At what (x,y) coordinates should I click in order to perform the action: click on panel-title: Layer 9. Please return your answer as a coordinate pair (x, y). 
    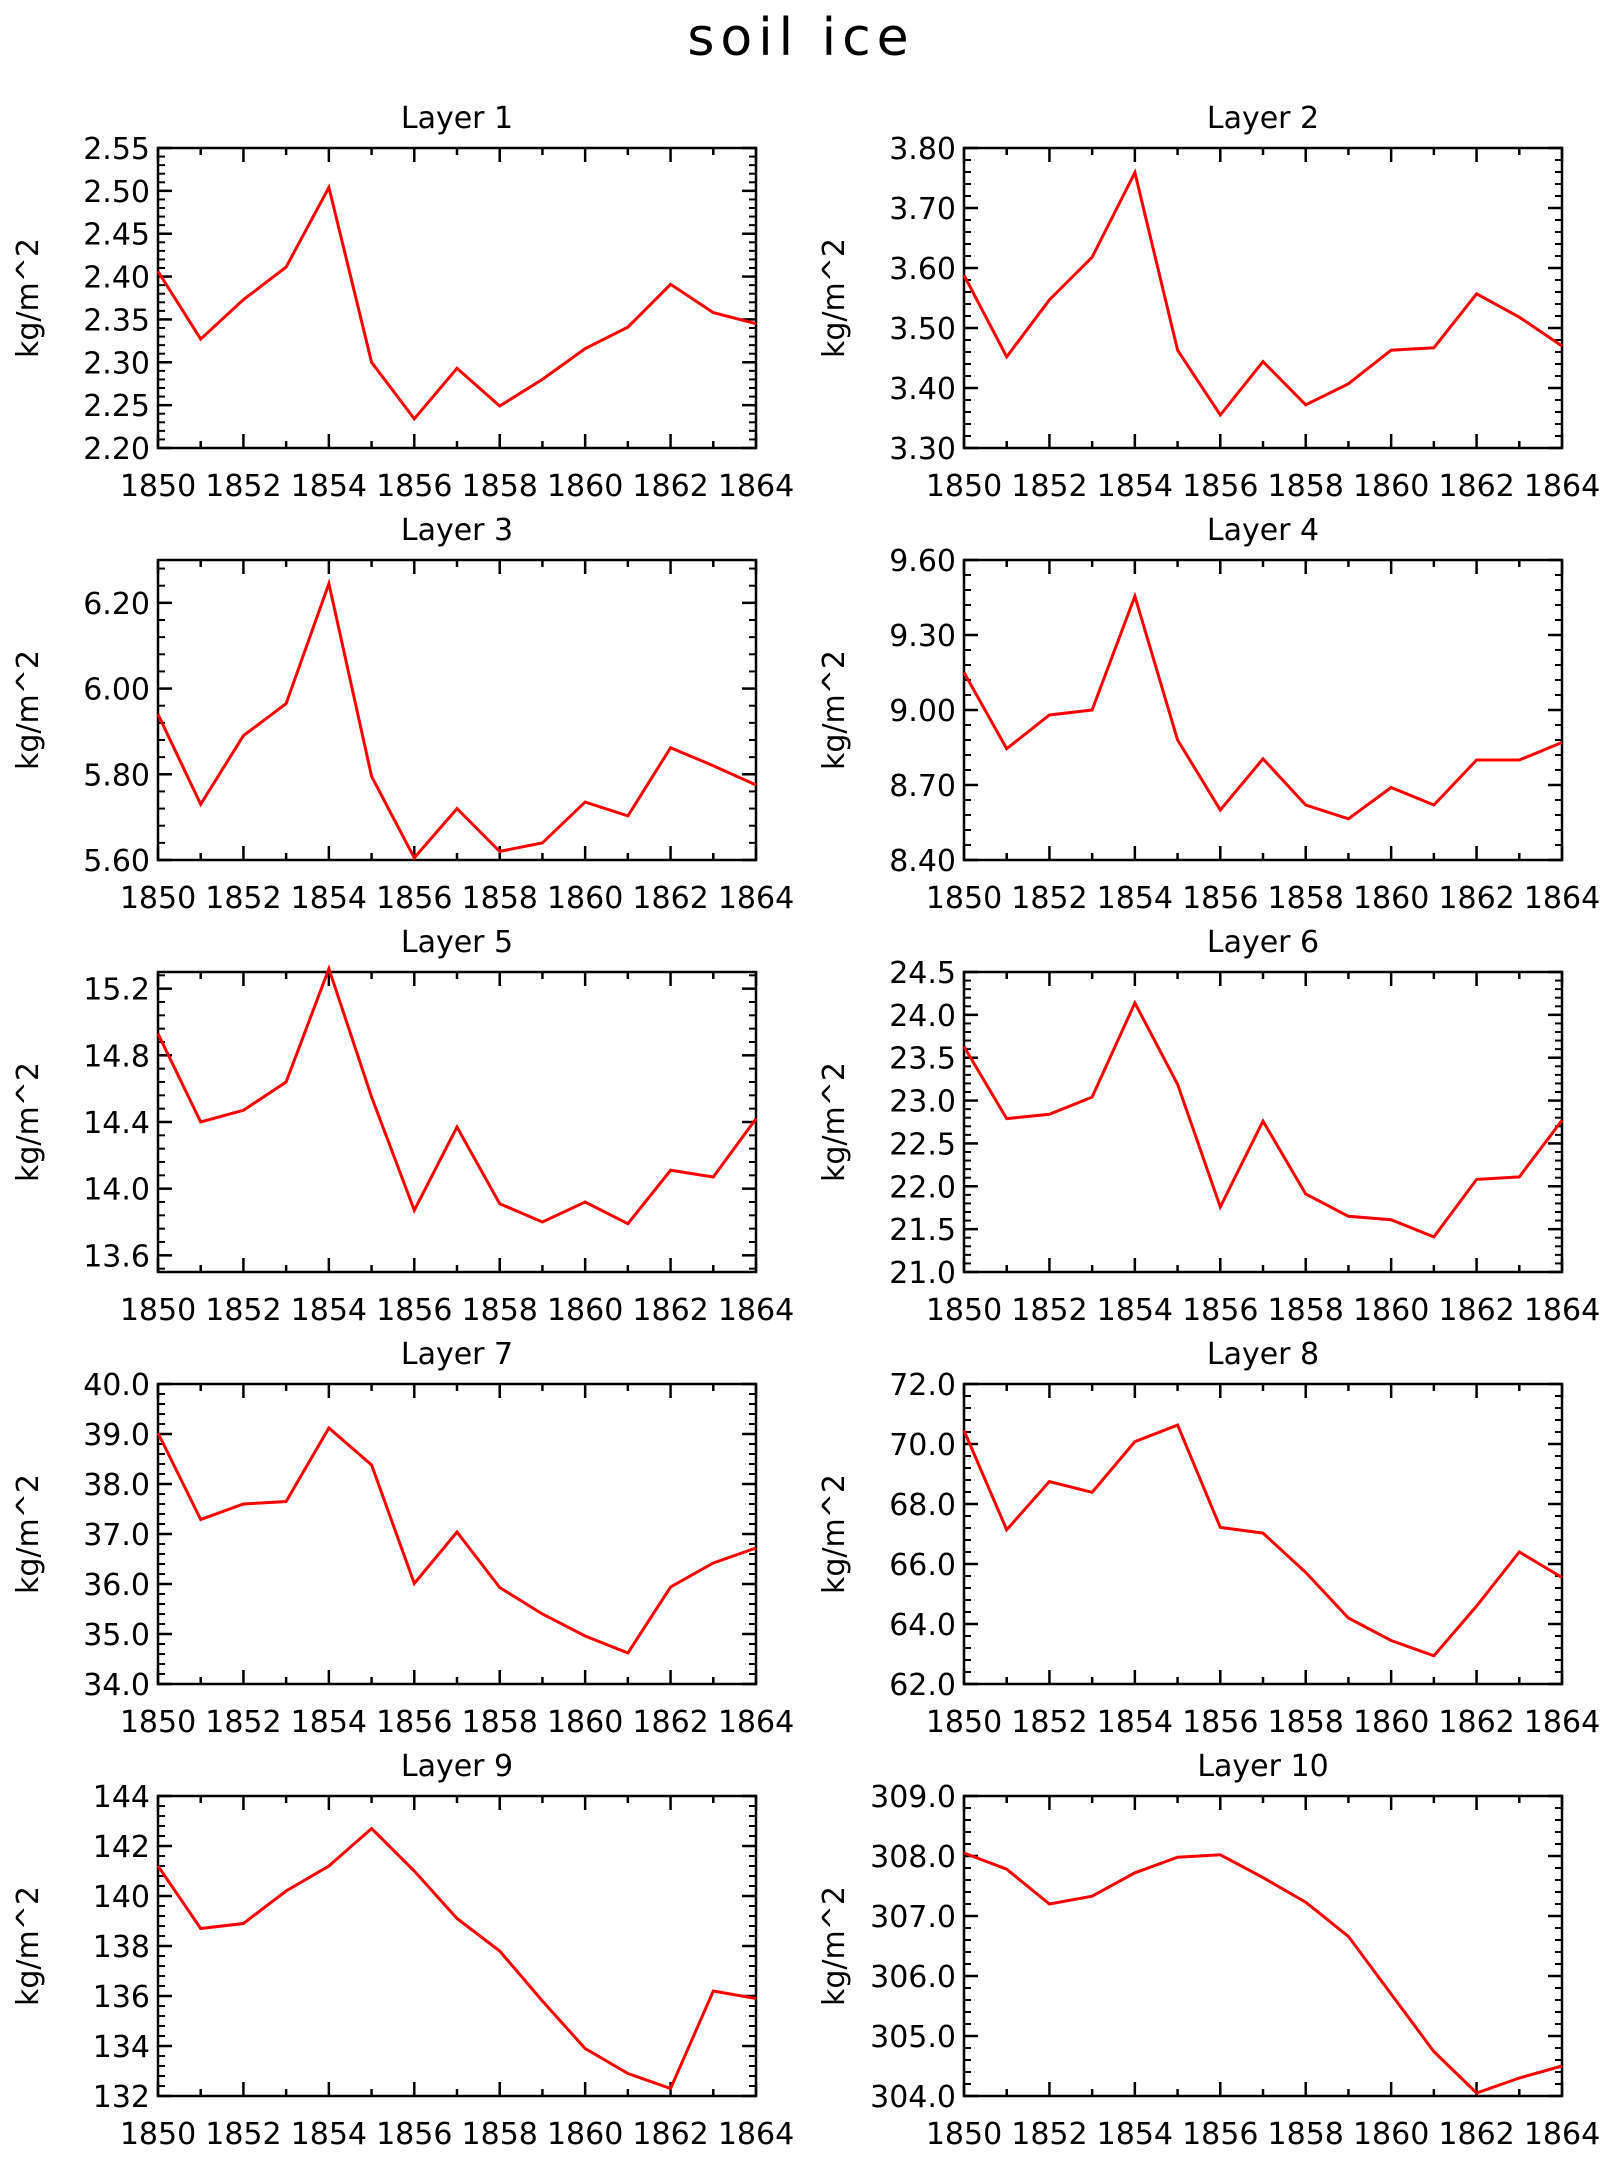
    Looking at the image, I should click on (457, 1766).